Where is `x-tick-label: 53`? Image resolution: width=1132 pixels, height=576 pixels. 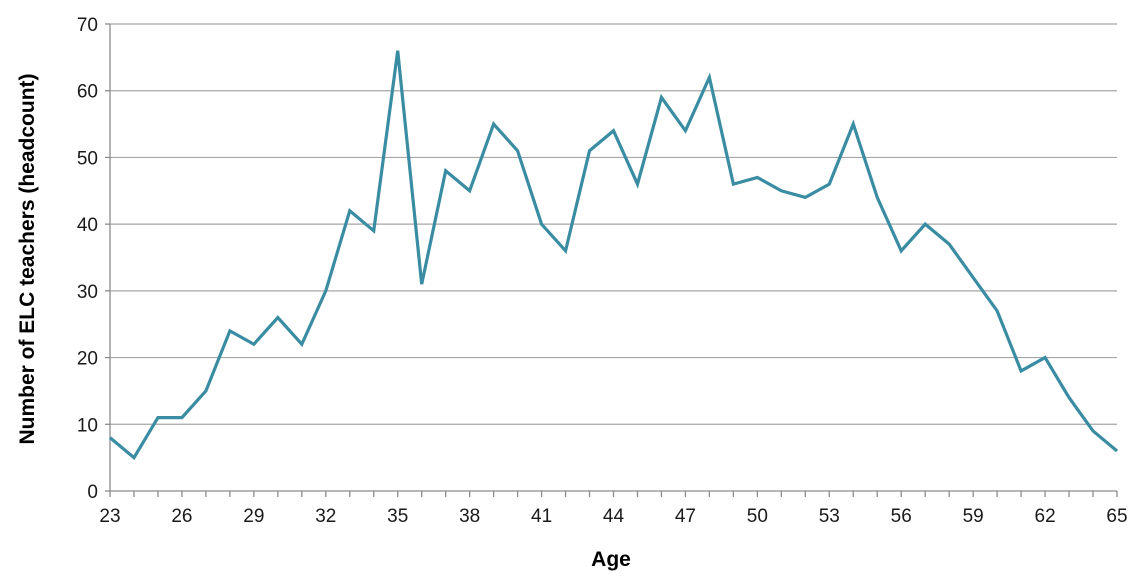
x-tick-label: 53 is located at coordinates (829, 516).